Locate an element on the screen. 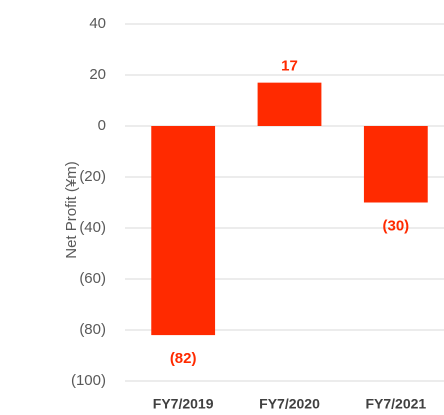  x-tick-label: FY7/2019 is located at coordinates (183, 404).